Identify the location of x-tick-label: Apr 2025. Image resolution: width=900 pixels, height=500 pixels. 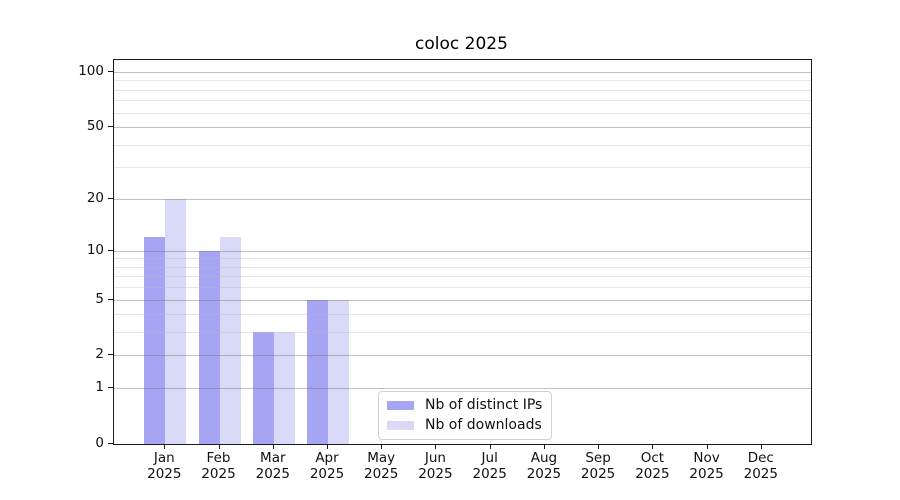
(327, 466).